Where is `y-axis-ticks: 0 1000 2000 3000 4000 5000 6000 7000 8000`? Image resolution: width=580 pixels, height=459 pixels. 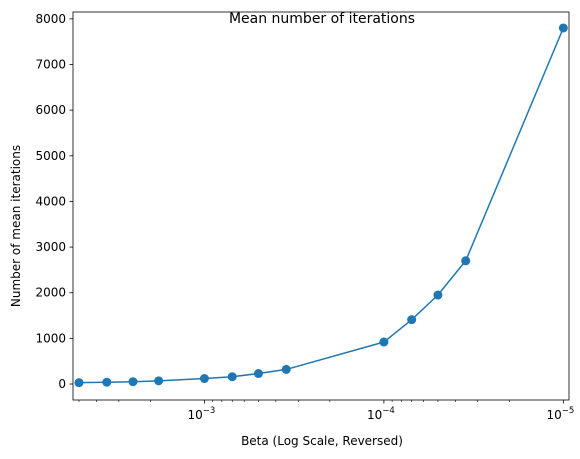
y-axis-ticks: 0 1000 2000 3000 4000 5000 6000 7000 8000 is located at coordinates (54, 201).